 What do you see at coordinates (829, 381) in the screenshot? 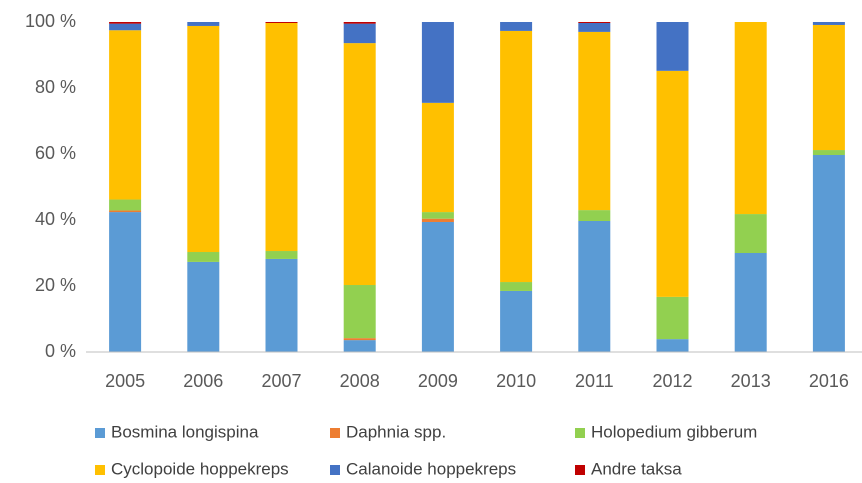
I see `x-tick-label: 2016` at bounding box center [829, 381].